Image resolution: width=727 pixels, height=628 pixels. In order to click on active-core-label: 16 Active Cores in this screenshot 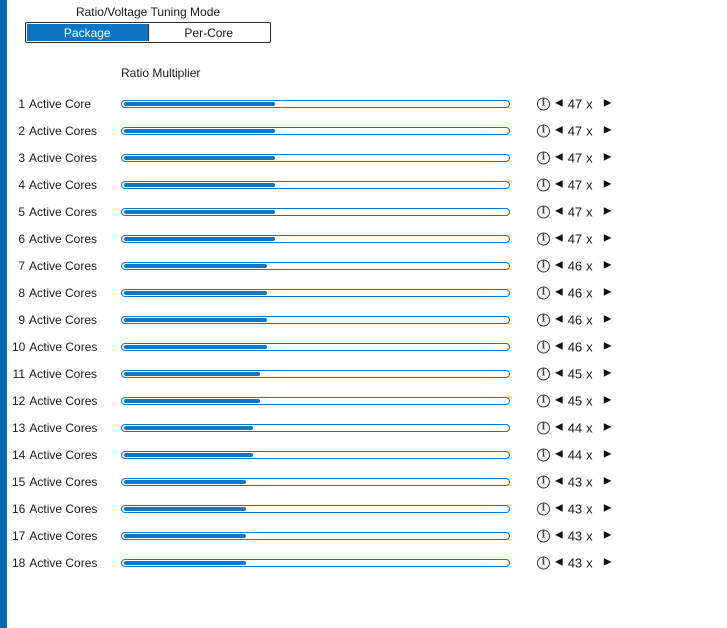, I will do `click(54, 509)`.